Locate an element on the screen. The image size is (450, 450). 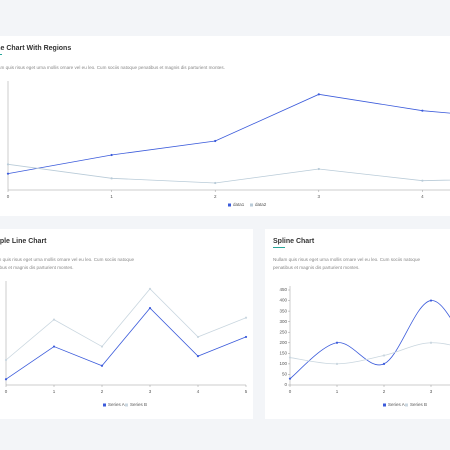
y-tick-label: 250 is located at coordinates (283, 331).